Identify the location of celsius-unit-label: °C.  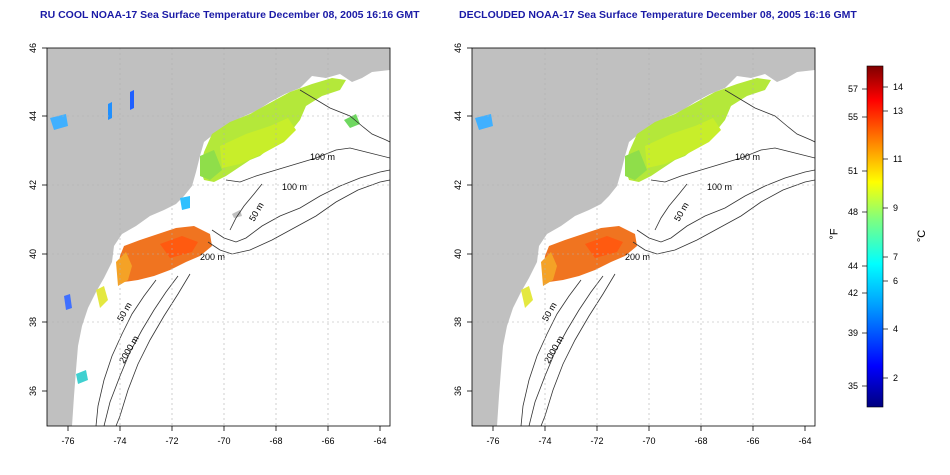
(922, 236).